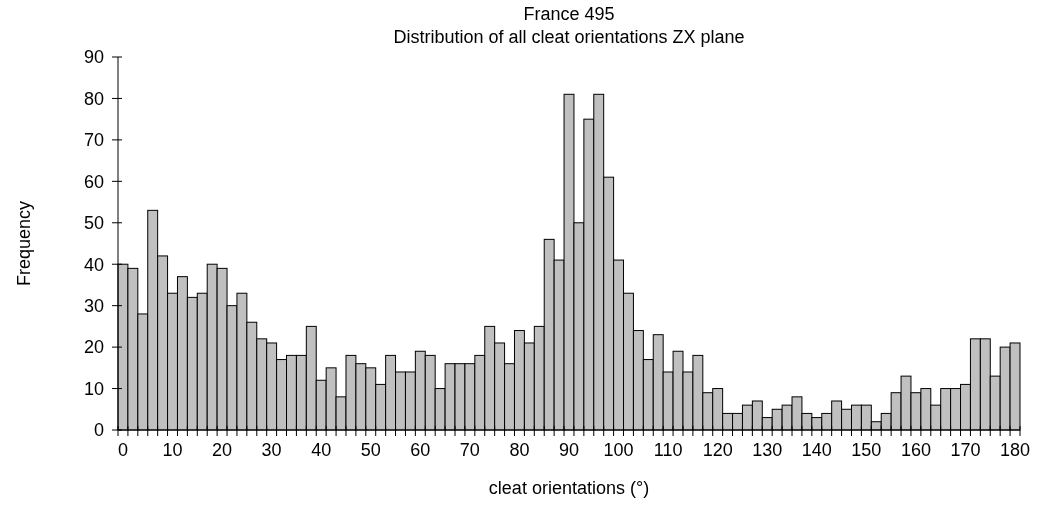 This screenshot has width=1039, height=514. Describe the element at coordinates (1015, 450) in the screenshot. I see `x-tick-label: 180` at that location.